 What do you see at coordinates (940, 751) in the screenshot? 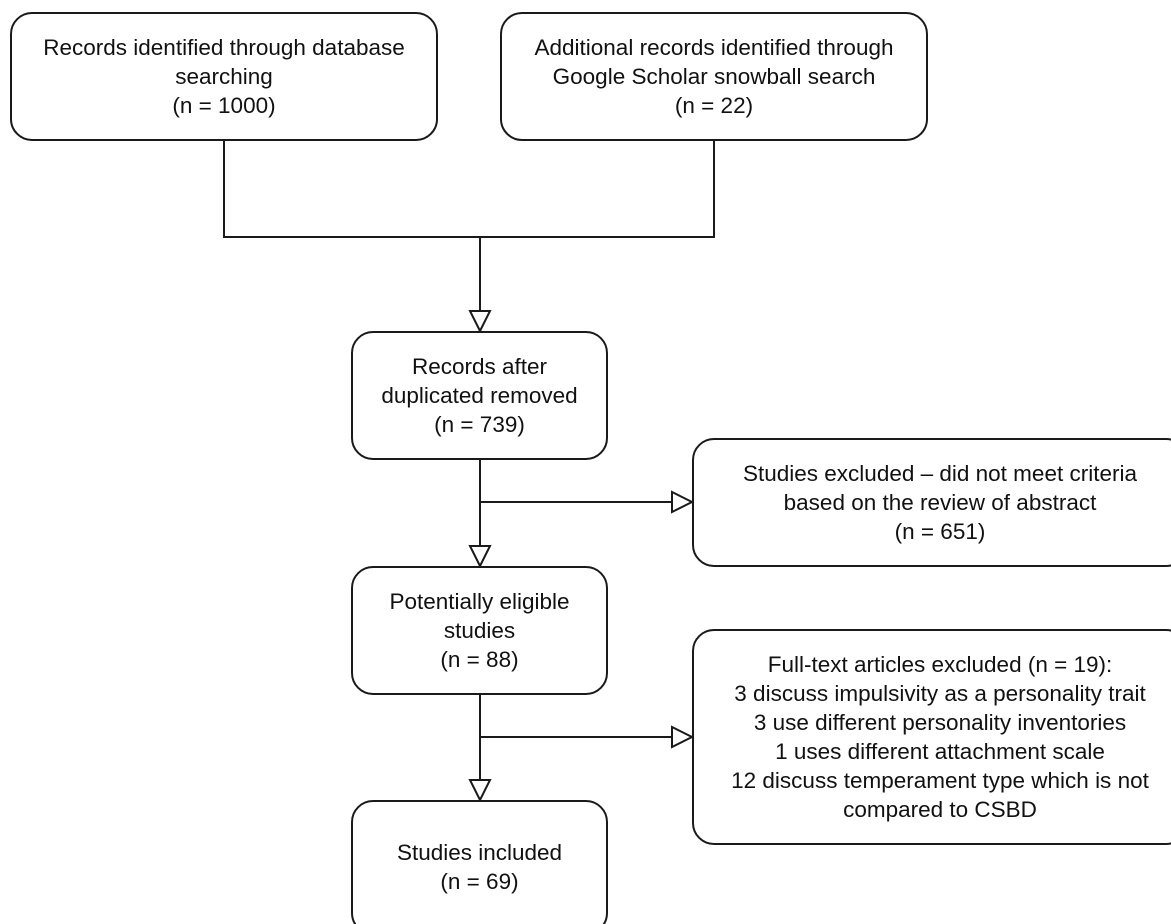
I see `box-line: 1 uses different attachment scale` at bounding box center [940, 751].